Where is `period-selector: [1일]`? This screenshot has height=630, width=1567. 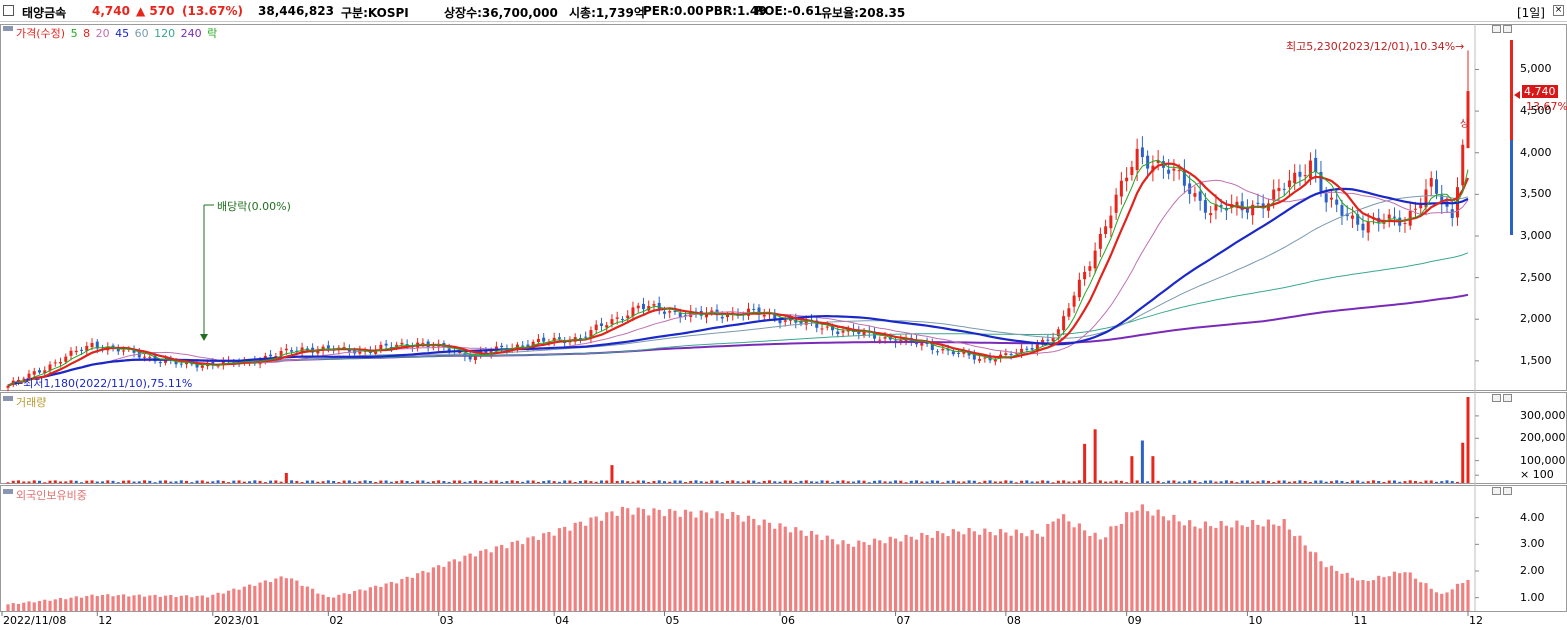 period-selector: [1일] is located at coordinates (1530, 13).